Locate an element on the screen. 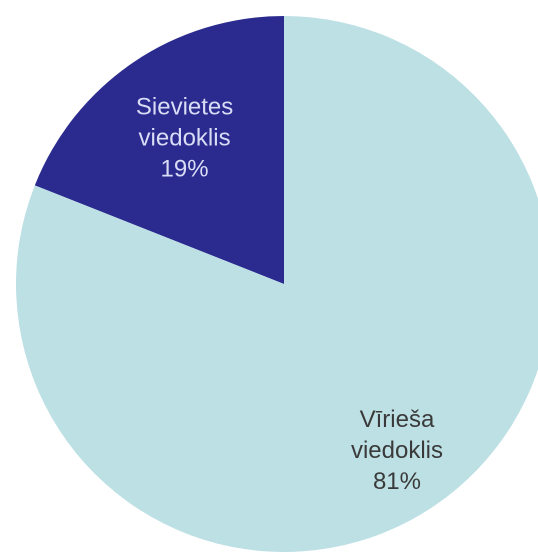  slice-value: 81% is located at coordinates (397, 481).